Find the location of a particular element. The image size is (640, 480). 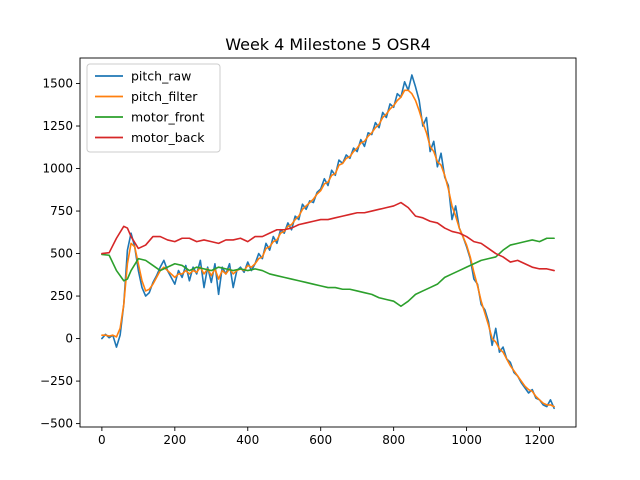

y-tick-label: 250 is located at coordinates (61, 296).